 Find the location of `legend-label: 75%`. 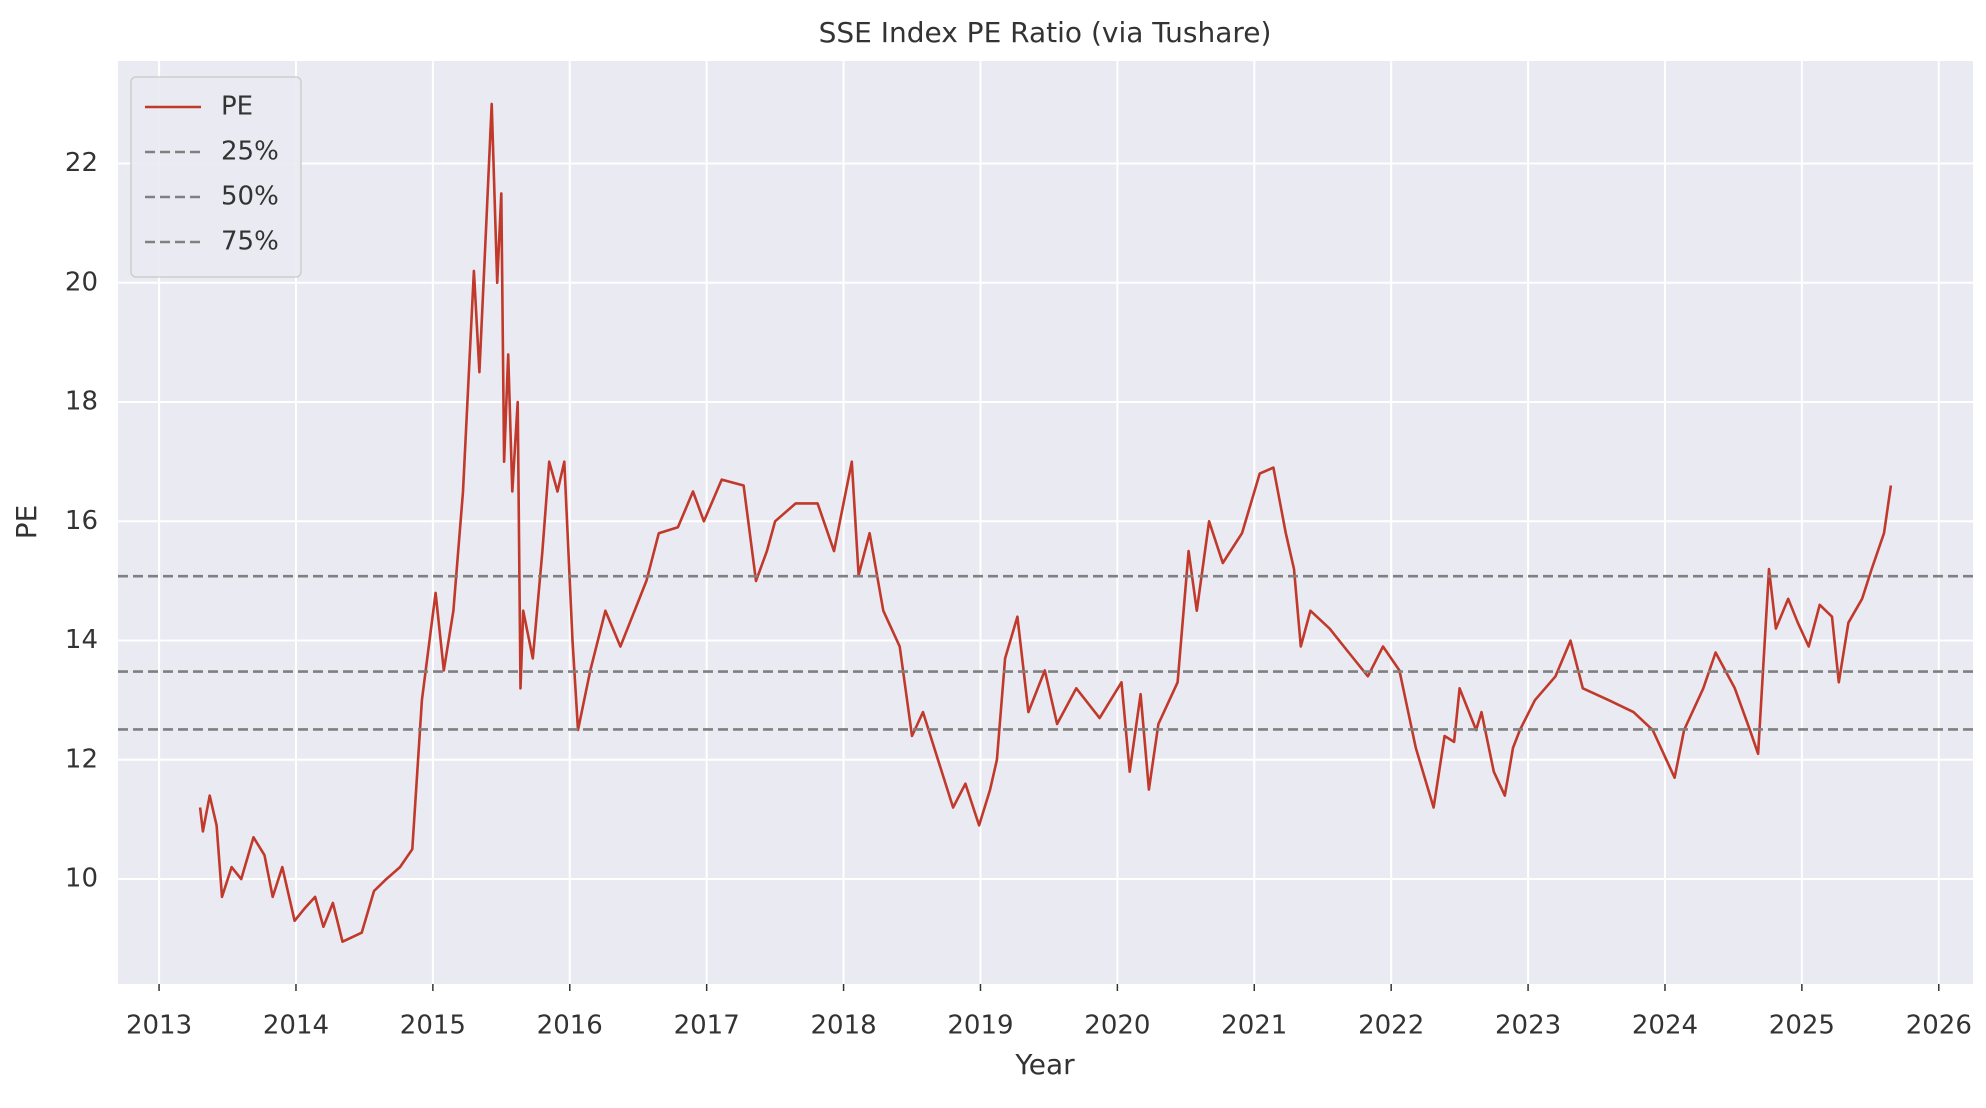

legend-label: 75% is located at coordinates (250, 242).